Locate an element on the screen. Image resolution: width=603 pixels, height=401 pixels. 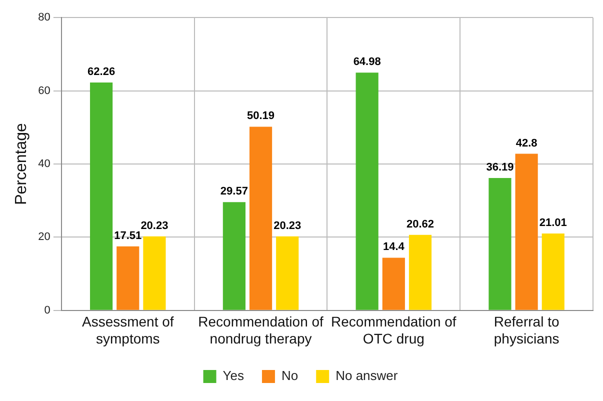
data-label: 62.26 is located at coordinates (102, 72).